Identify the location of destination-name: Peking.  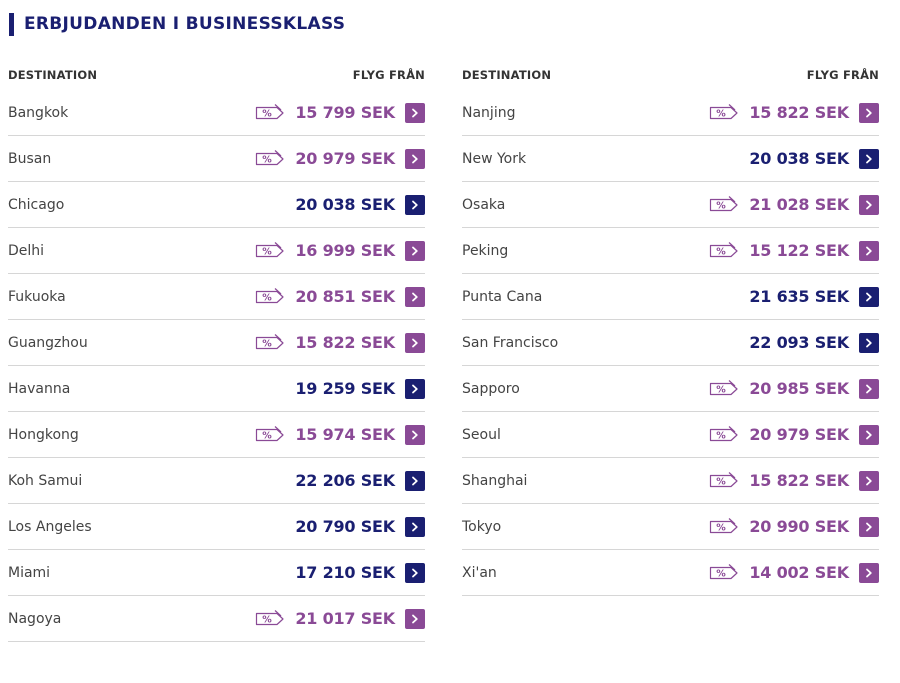
(485, 250).